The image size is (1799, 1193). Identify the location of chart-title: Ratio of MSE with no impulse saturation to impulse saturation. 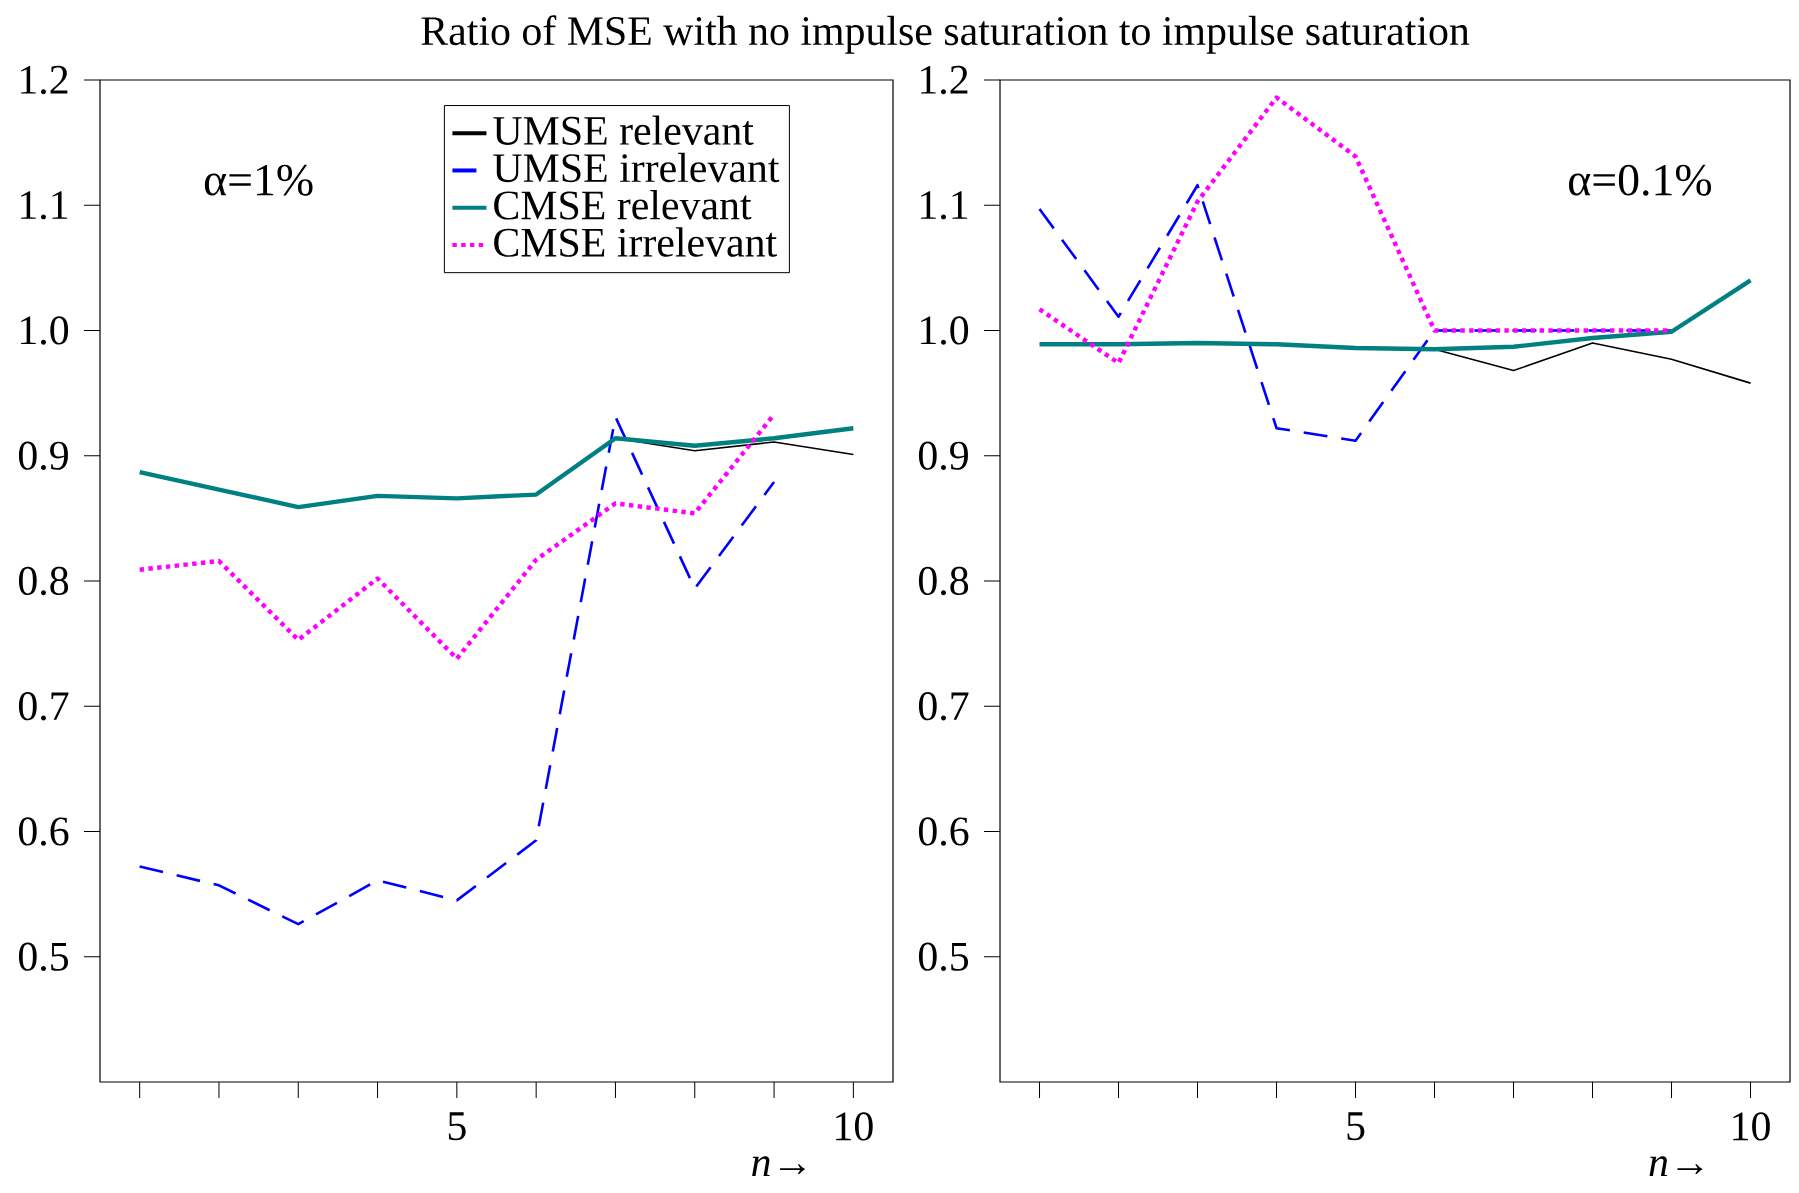
(945, 34).